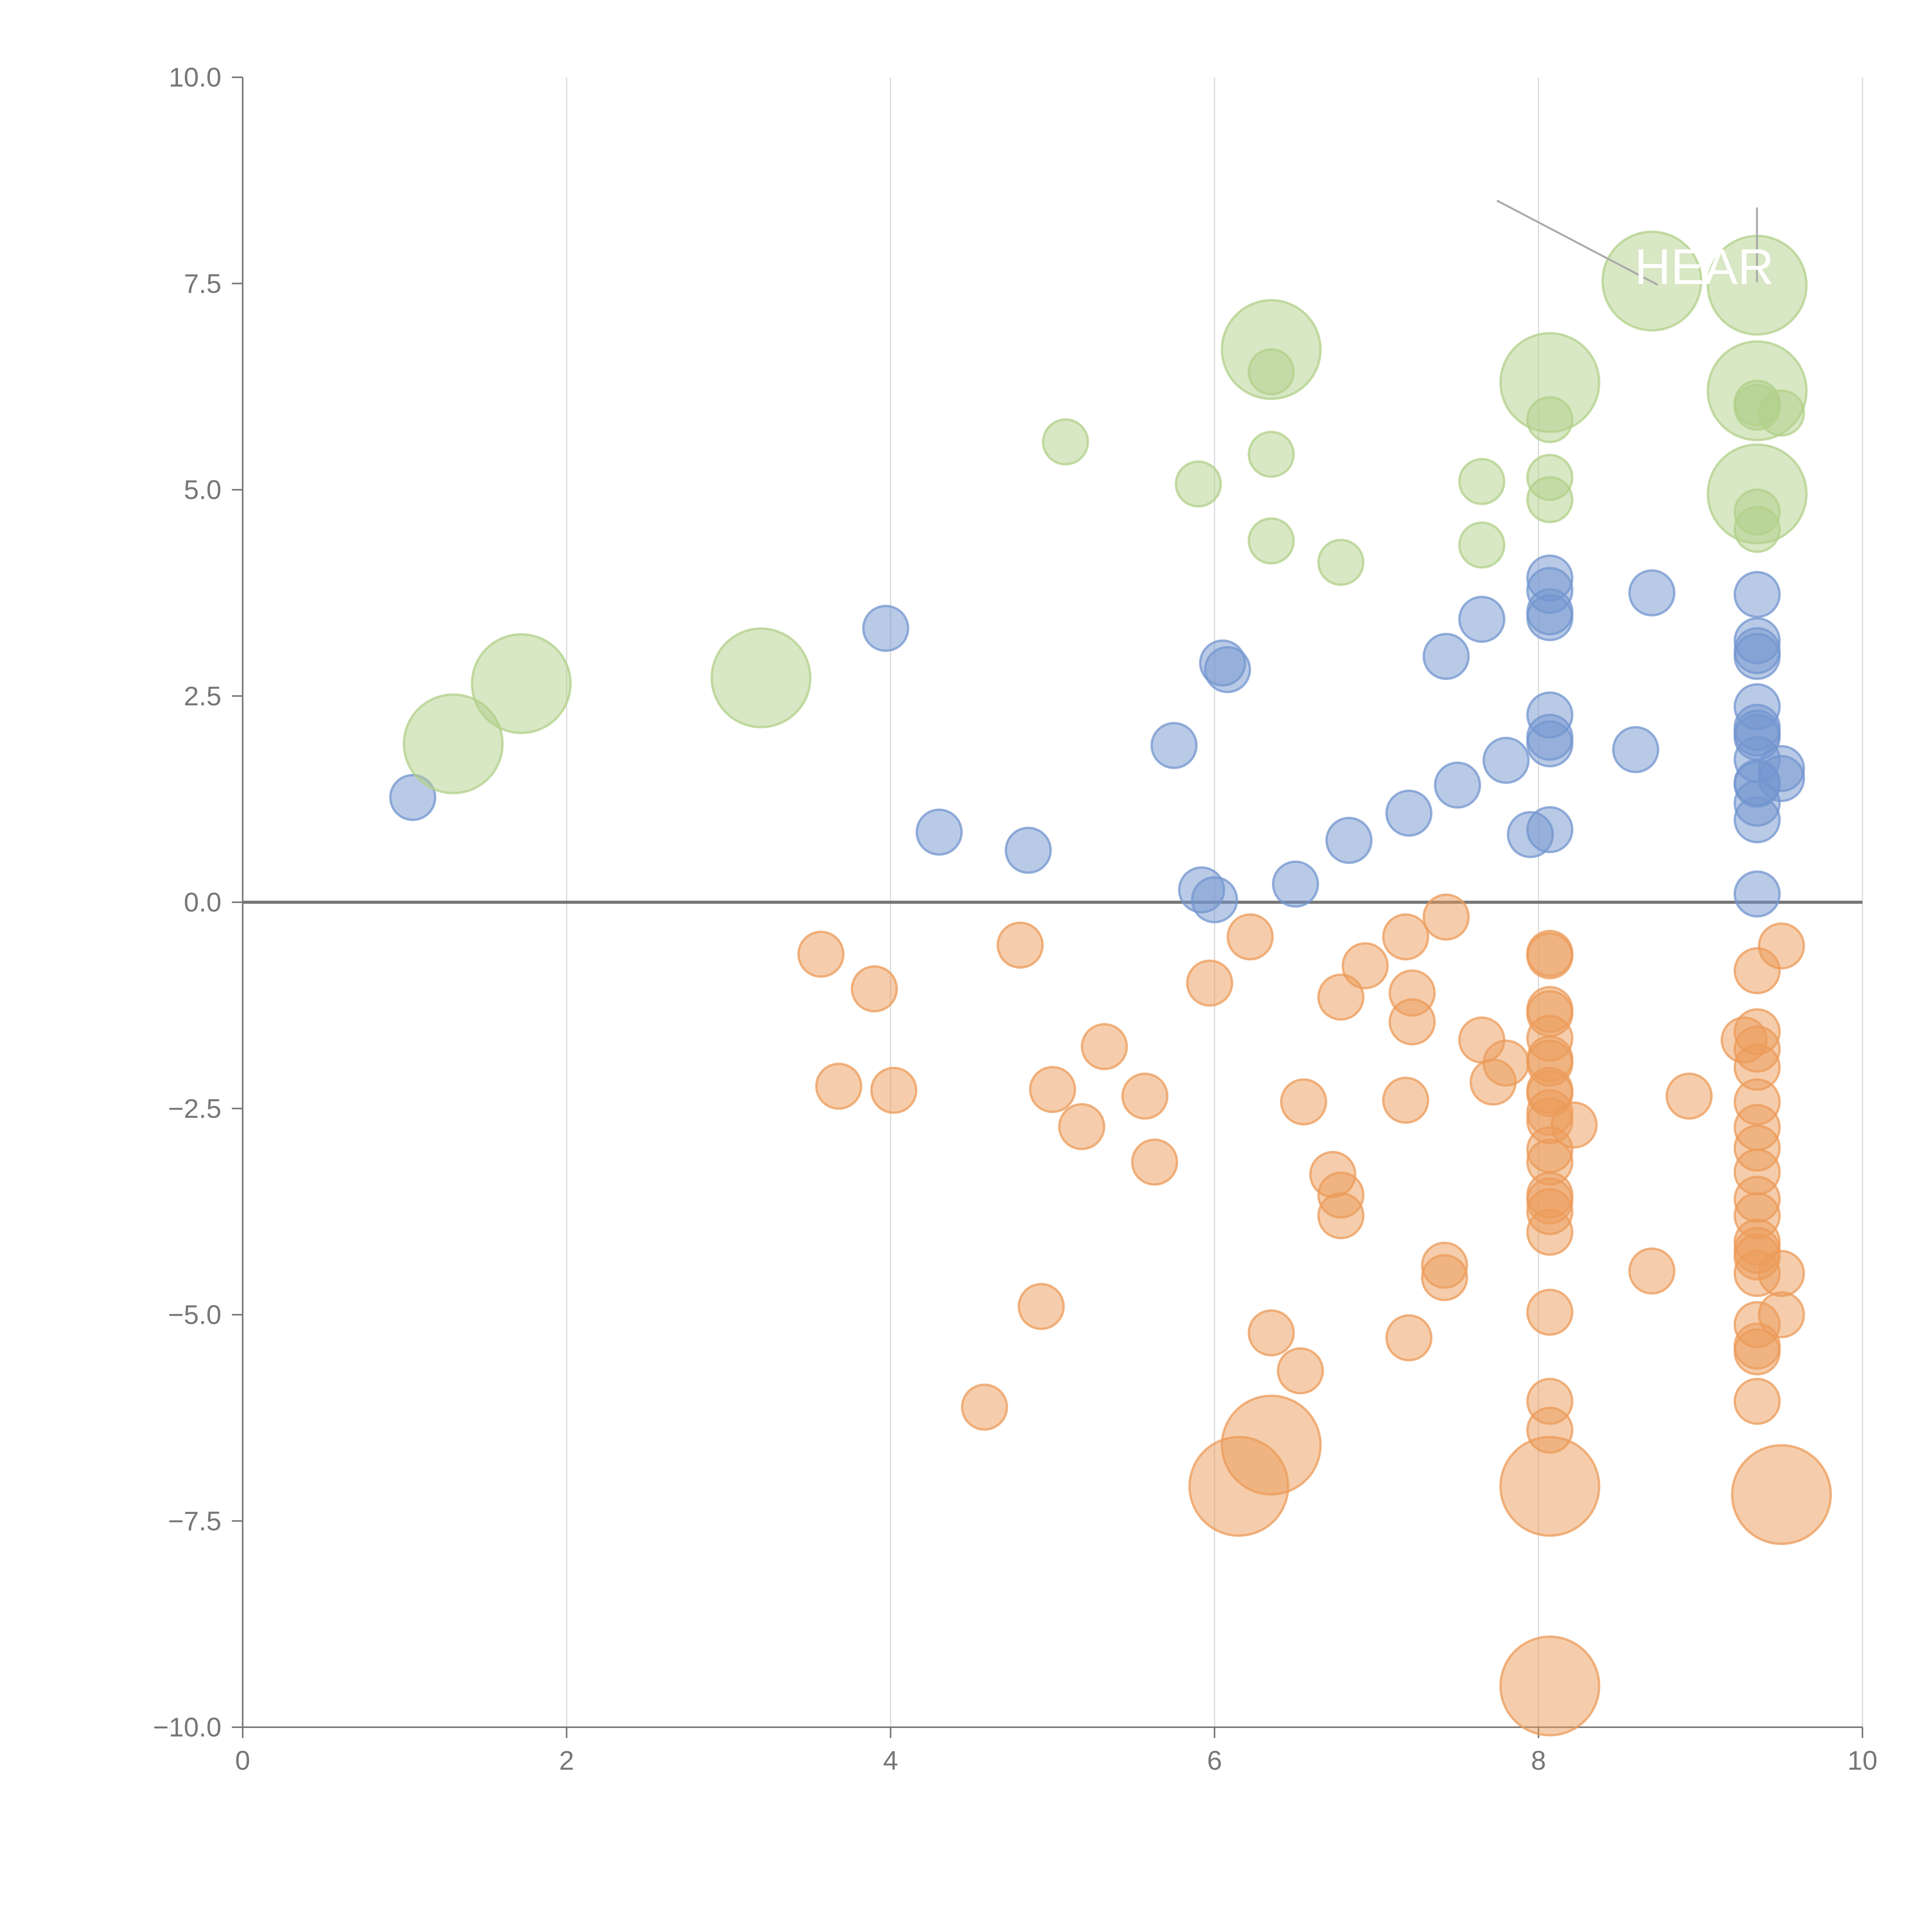 This screenshot has height=1932, width=1932. What do you see at coordinates (567, 1760) in the screenshot?
I see `x-tick-label: 2` at bounding box center [567, 1760].